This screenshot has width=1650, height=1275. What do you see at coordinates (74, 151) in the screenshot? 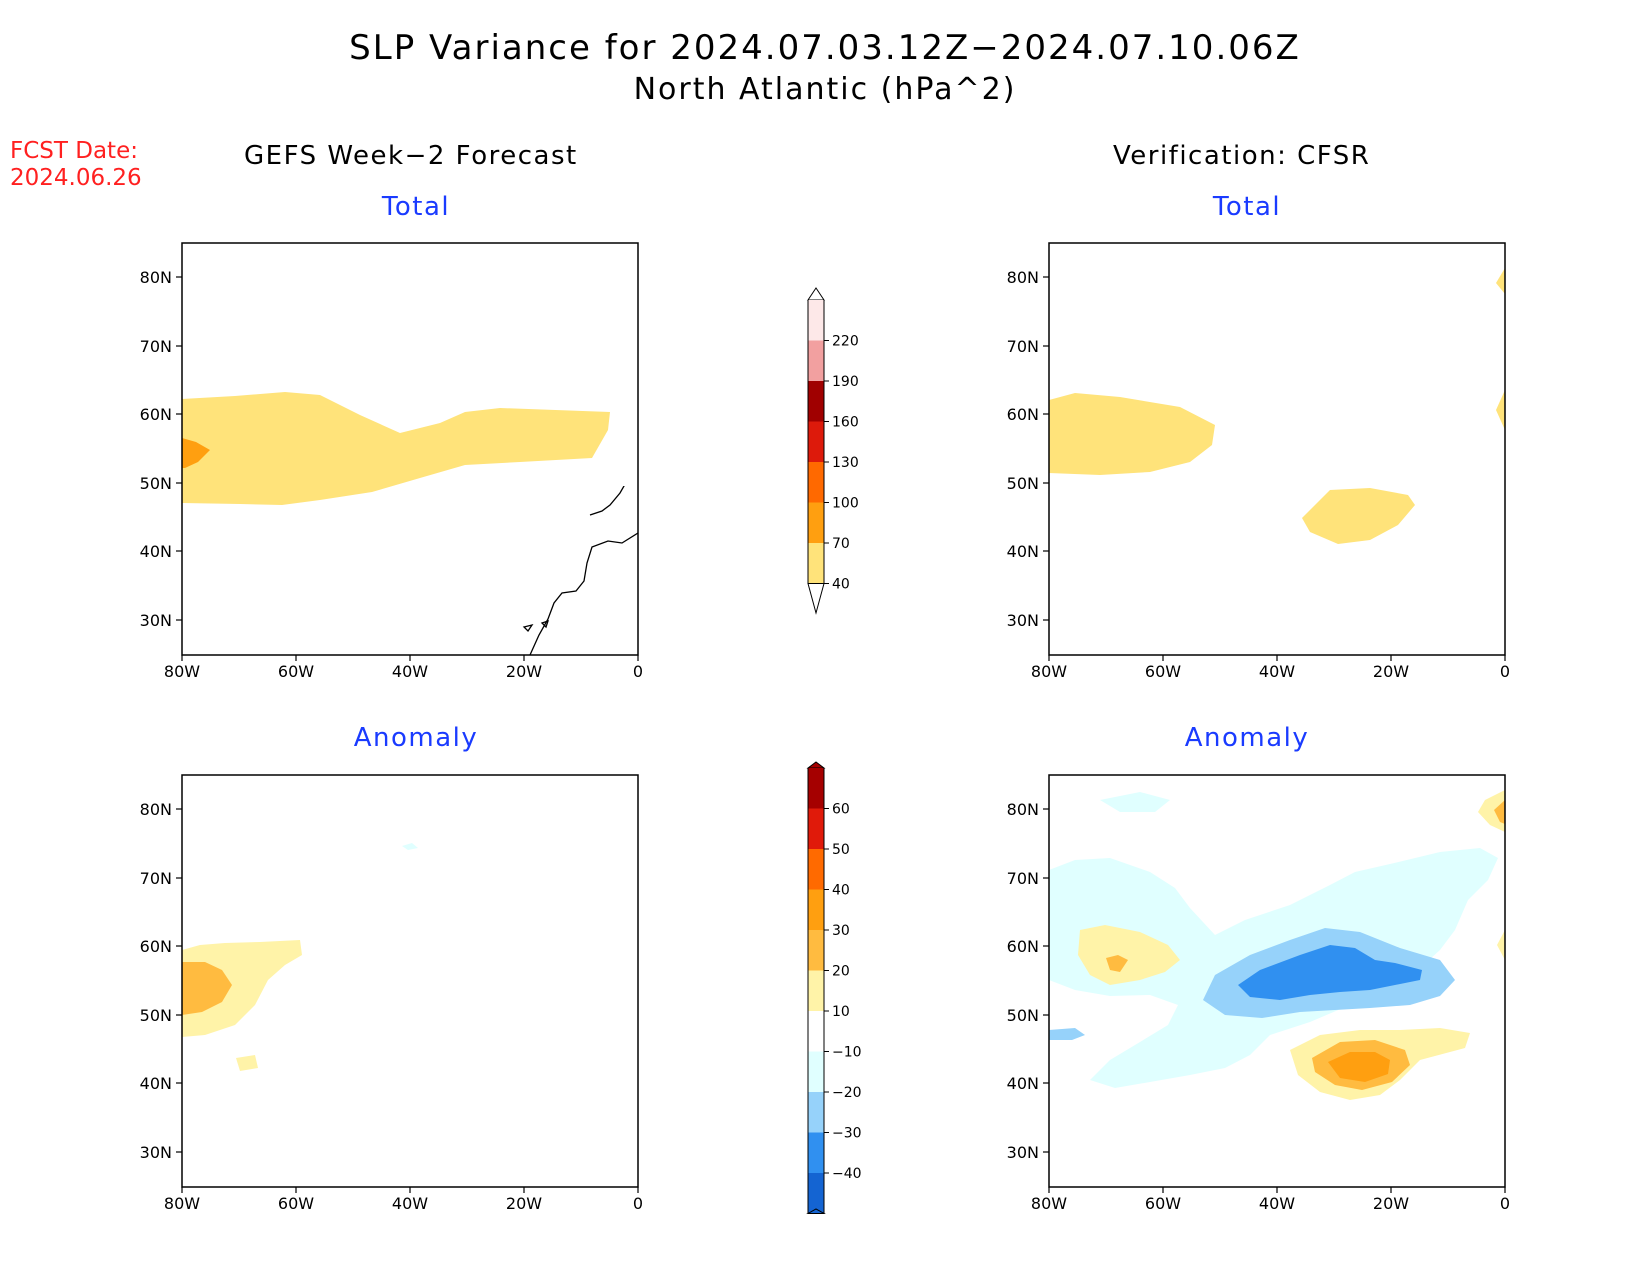
I see `forecast-date-label: FCST Date:` at bounding box center [74, 151].